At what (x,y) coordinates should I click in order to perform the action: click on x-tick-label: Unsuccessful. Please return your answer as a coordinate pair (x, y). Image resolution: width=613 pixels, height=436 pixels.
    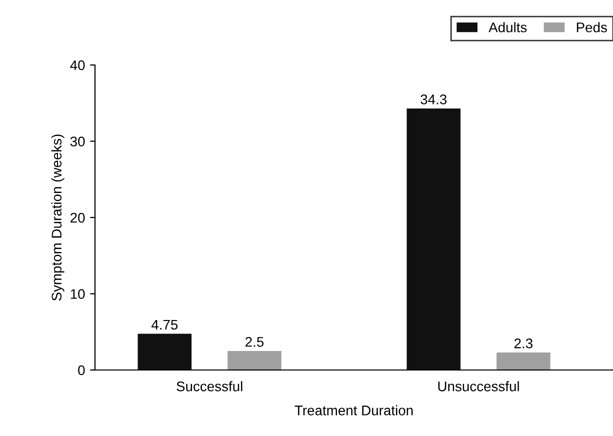
    Looking at the image, I should click on (478, 386).